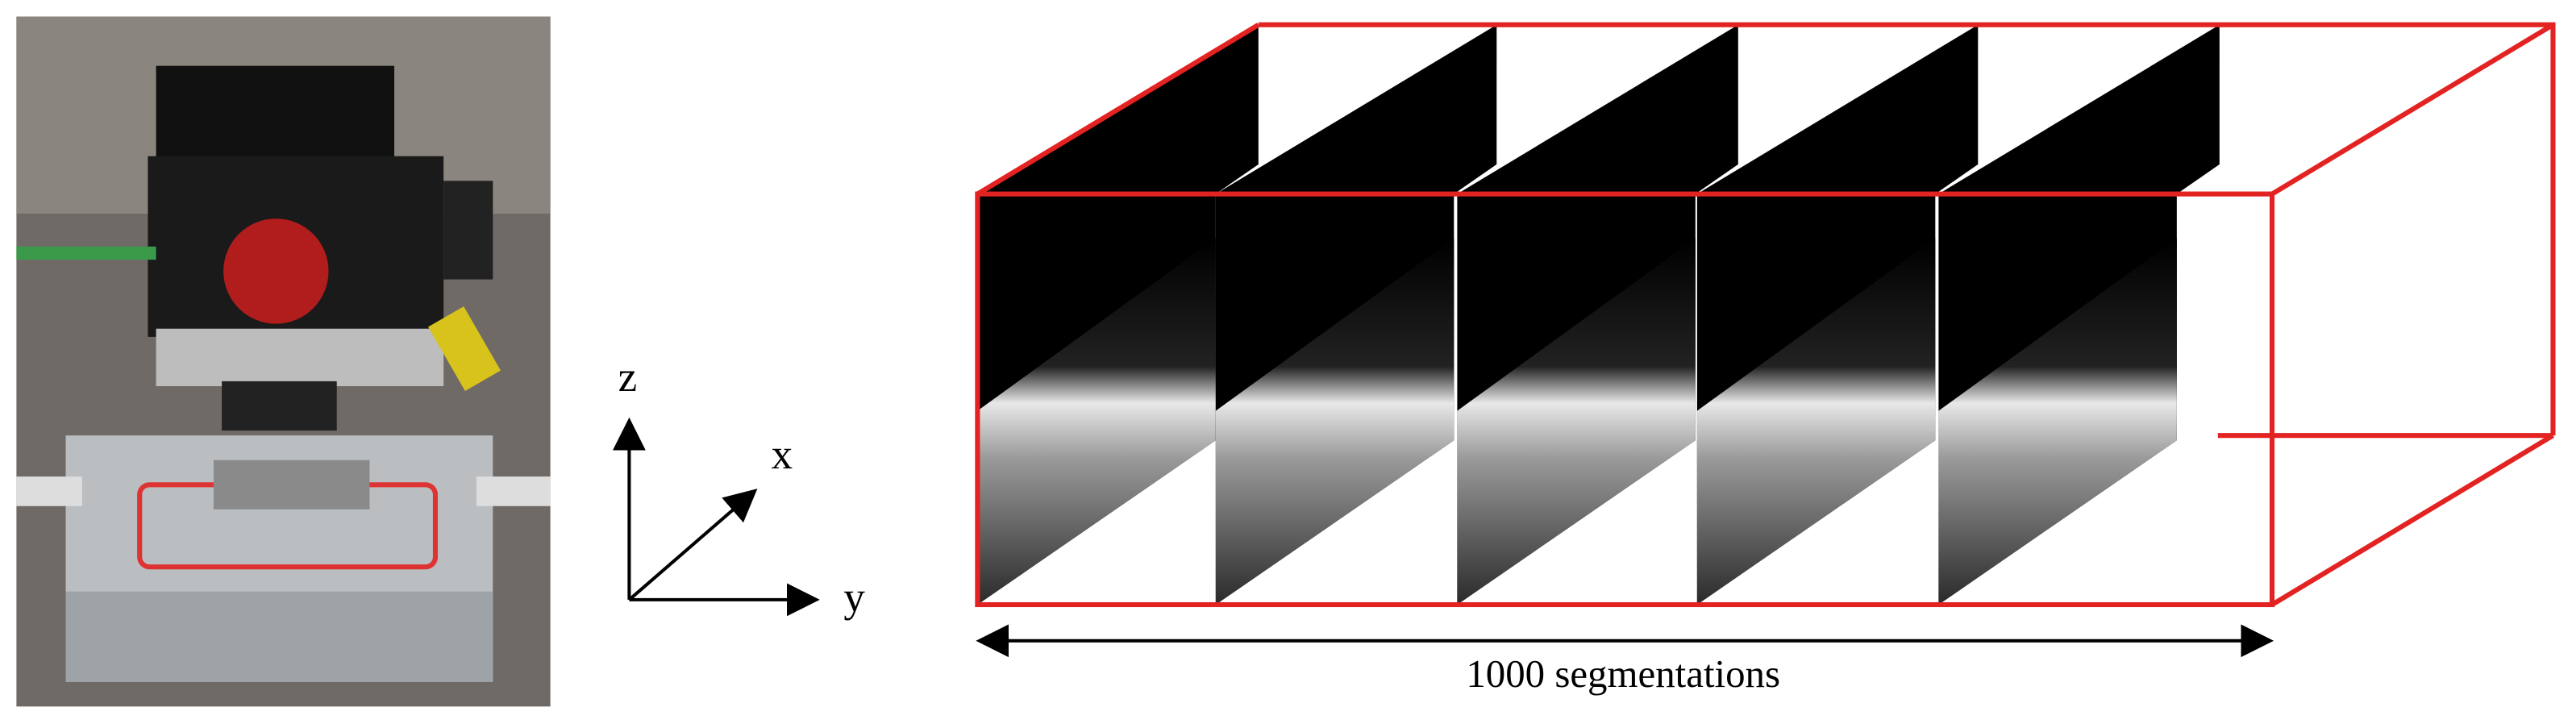  Describe the element at coordinates (1623, 673) in the screenshot. I see `caption: 1000 segmentations` at that location.